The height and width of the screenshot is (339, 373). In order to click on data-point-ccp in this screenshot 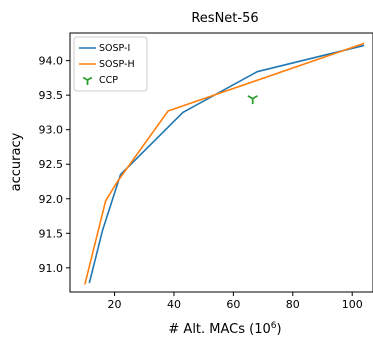, I will do `click(252, 100)`.